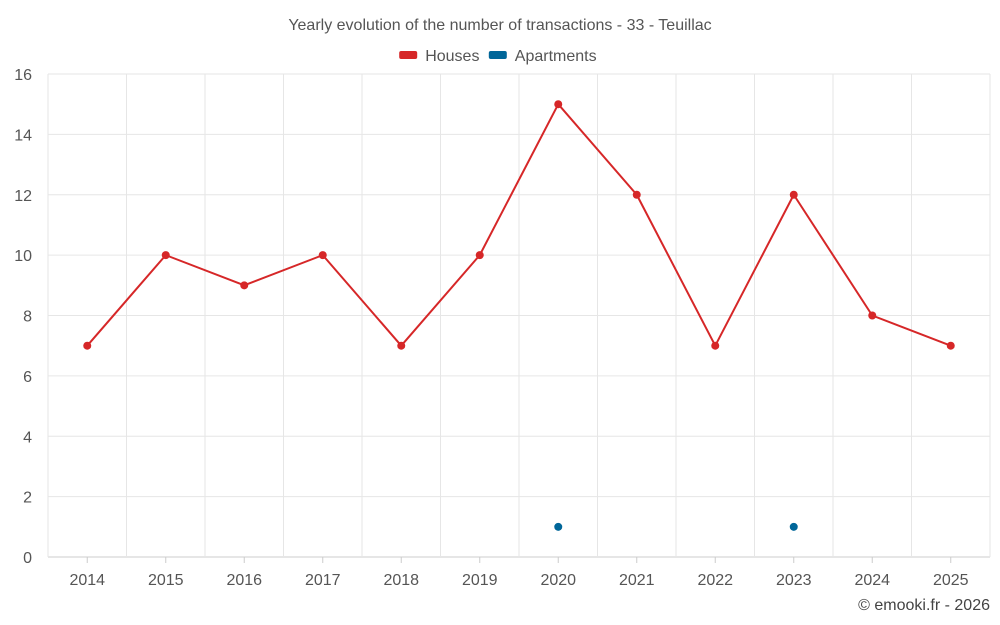 The image size is (1000, 625). What do you see at coordinates (452, 56) in the screenshot?
I see `legend-label-houses: Houses` at bounding box center [452, 56].